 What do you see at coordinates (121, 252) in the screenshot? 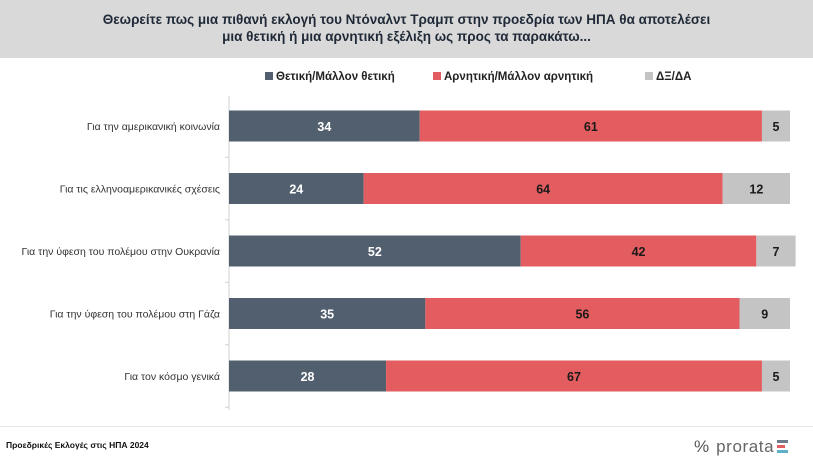
I see `category-label-3: Για την ύφεση του πολέμου στην Ουκρανία` at bounding box center [121, 252].